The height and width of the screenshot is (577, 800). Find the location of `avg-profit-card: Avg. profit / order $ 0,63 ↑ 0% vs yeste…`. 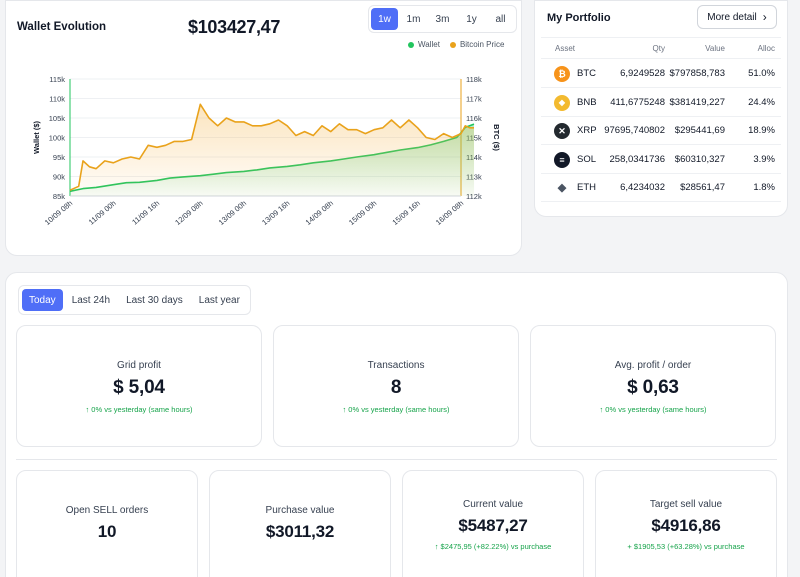

avg-profit-card: Avg. profit / order $ 0,63 ↑ 0% vs yeste… is located at coordinates (653, 386).